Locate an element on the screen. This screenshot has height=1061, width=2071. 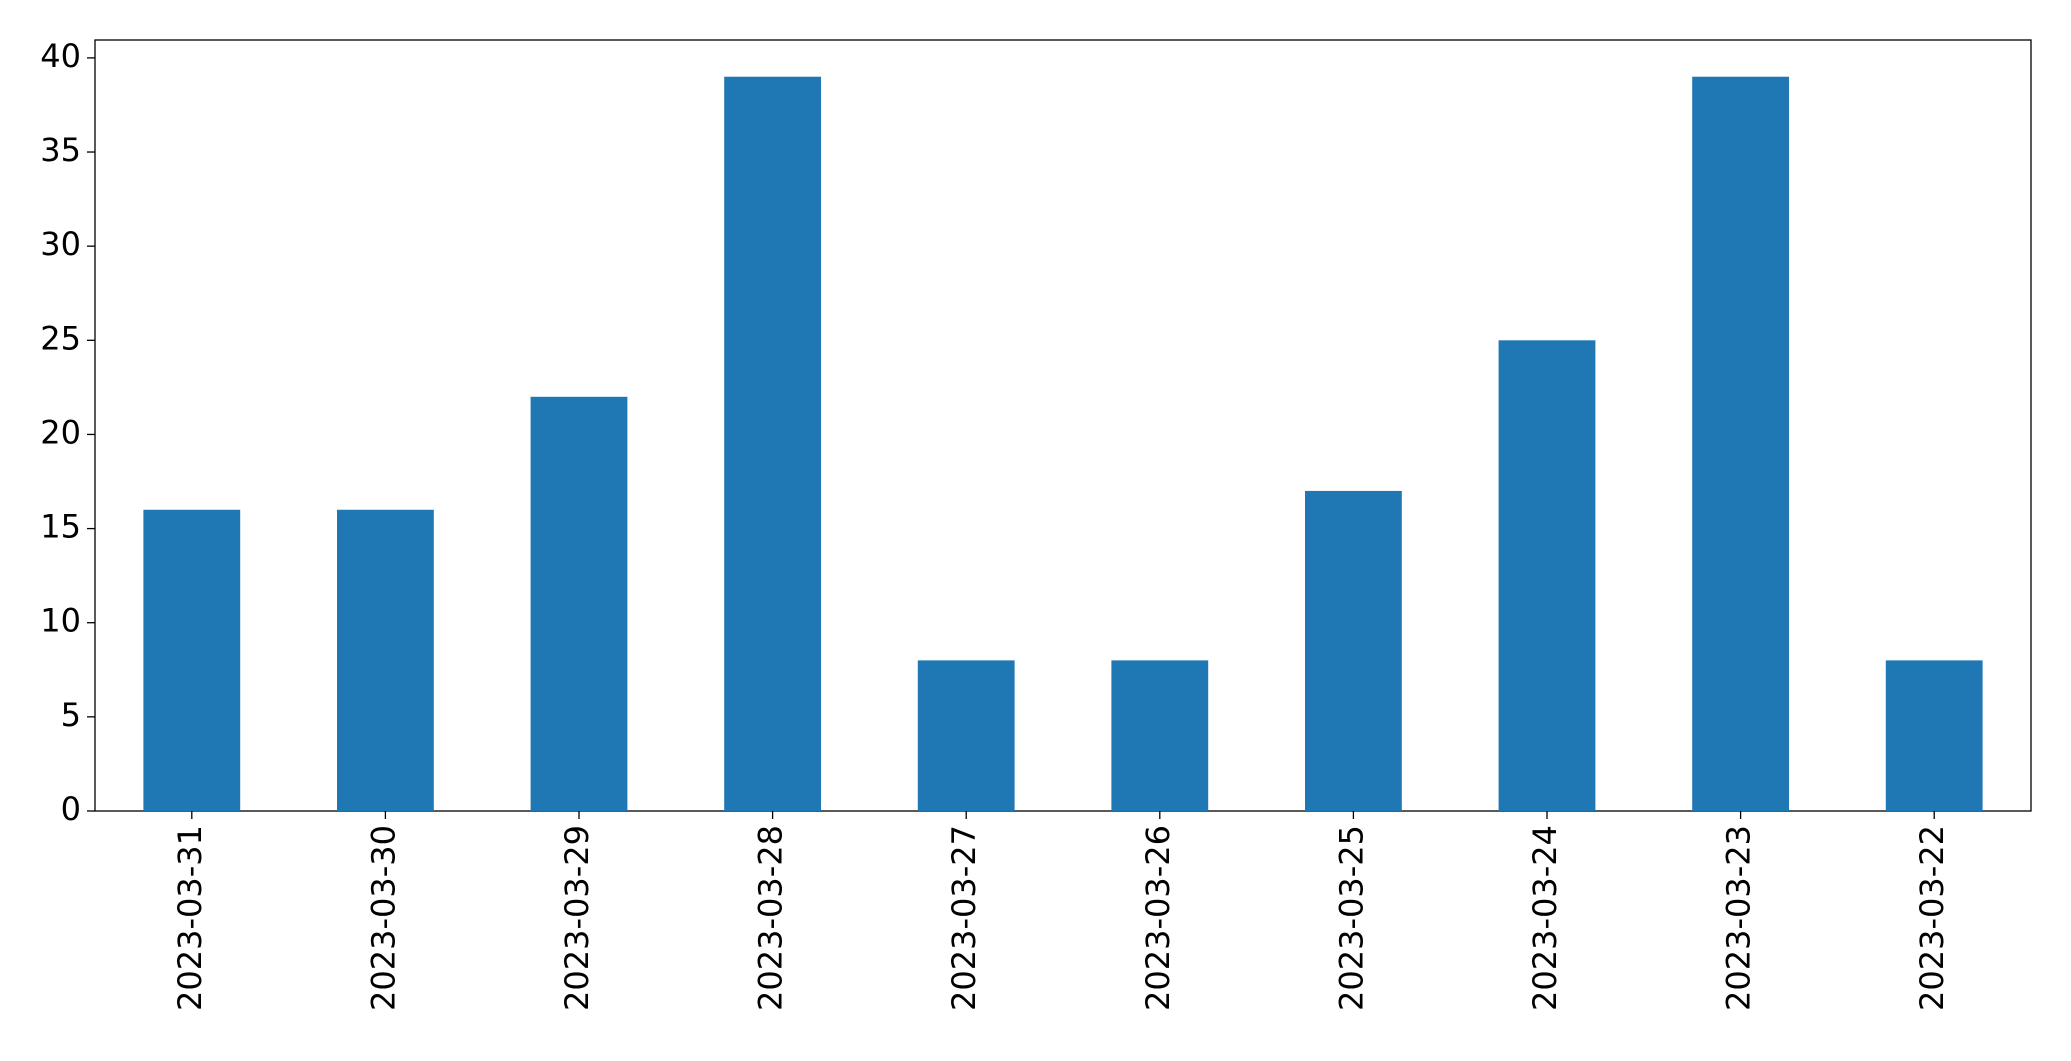
y-tick-label: 20 is located at coordinates (60, 432).